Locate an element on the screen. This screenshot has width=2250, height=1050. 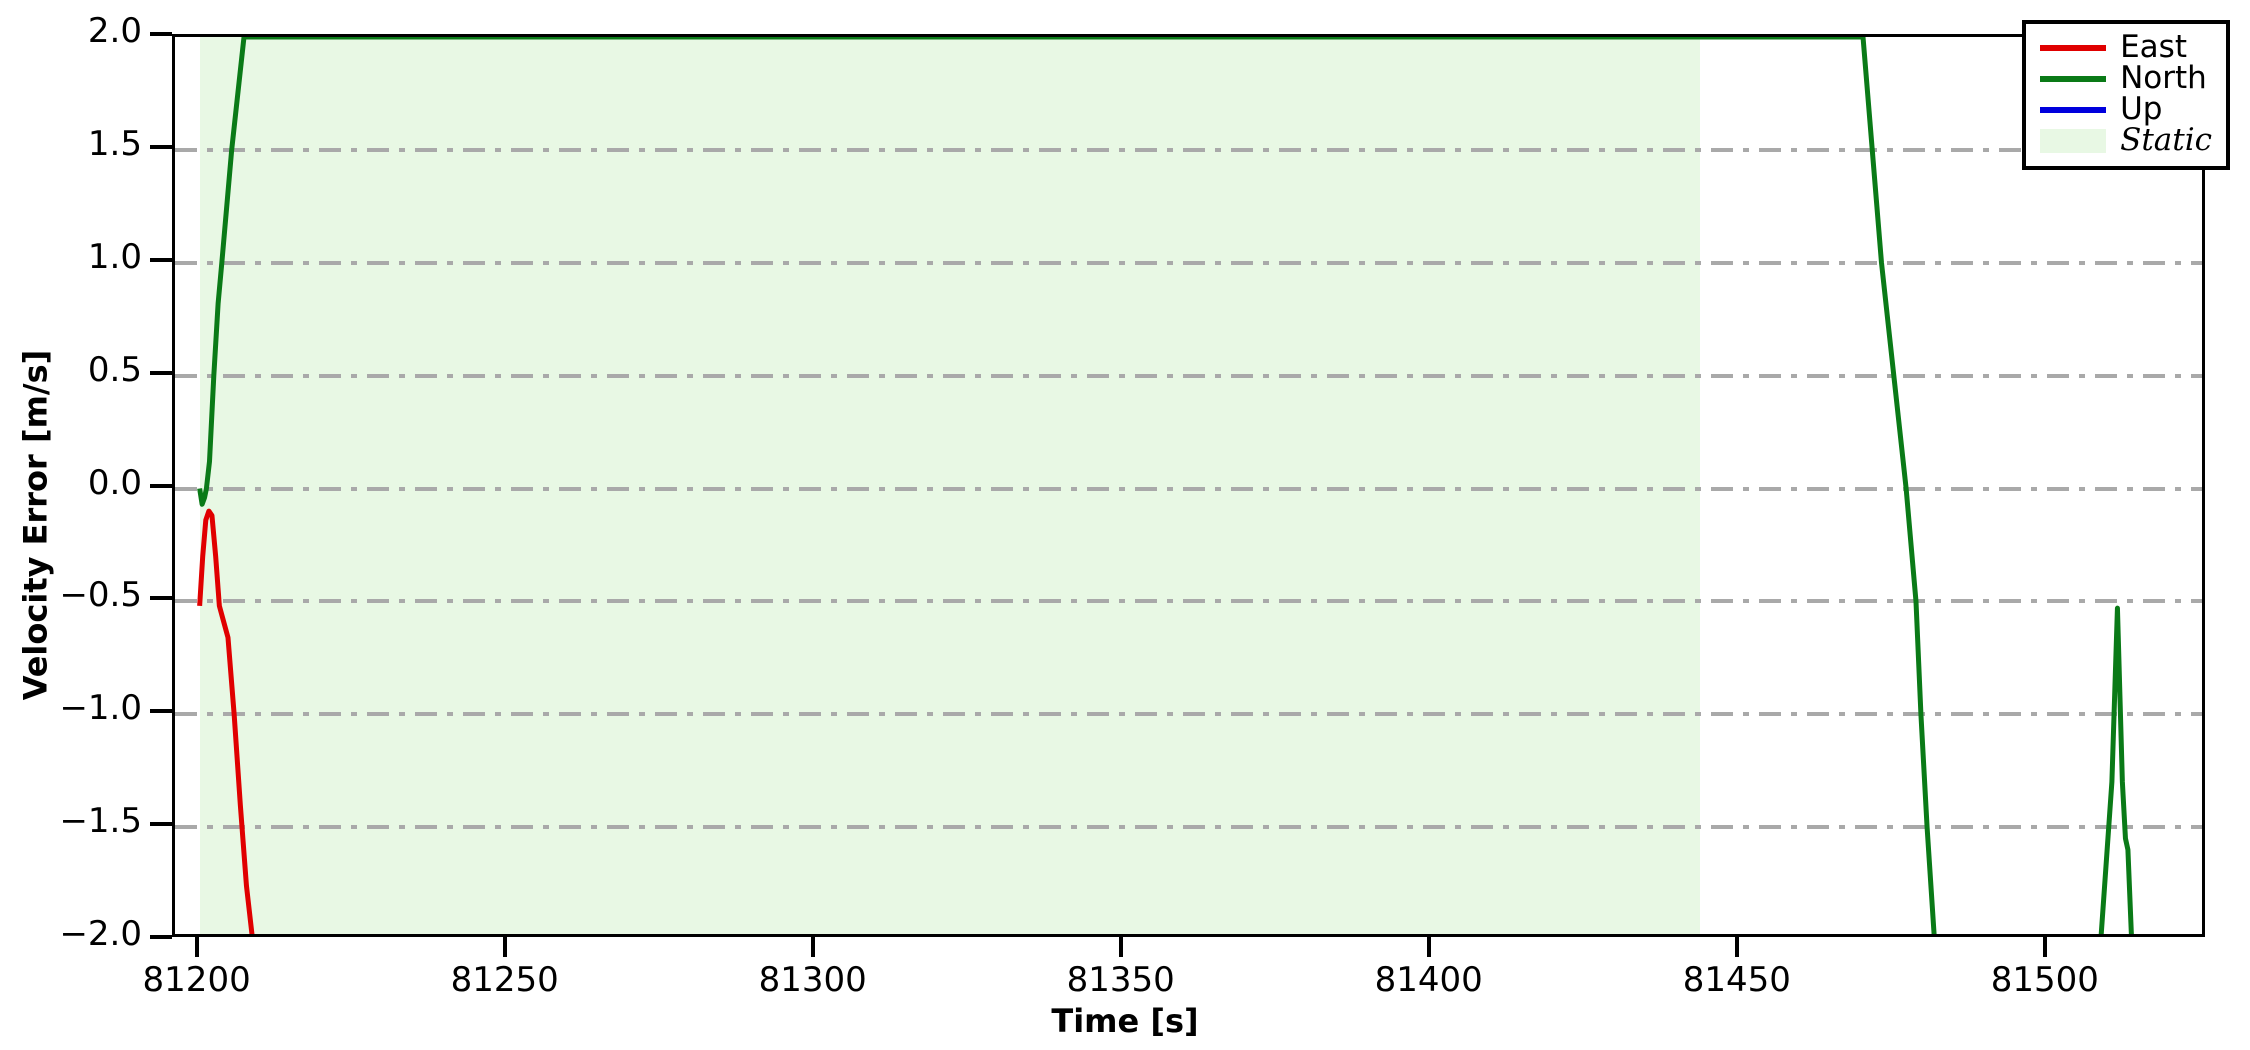
legend-label: Static is located at coordinates (2166, 140).